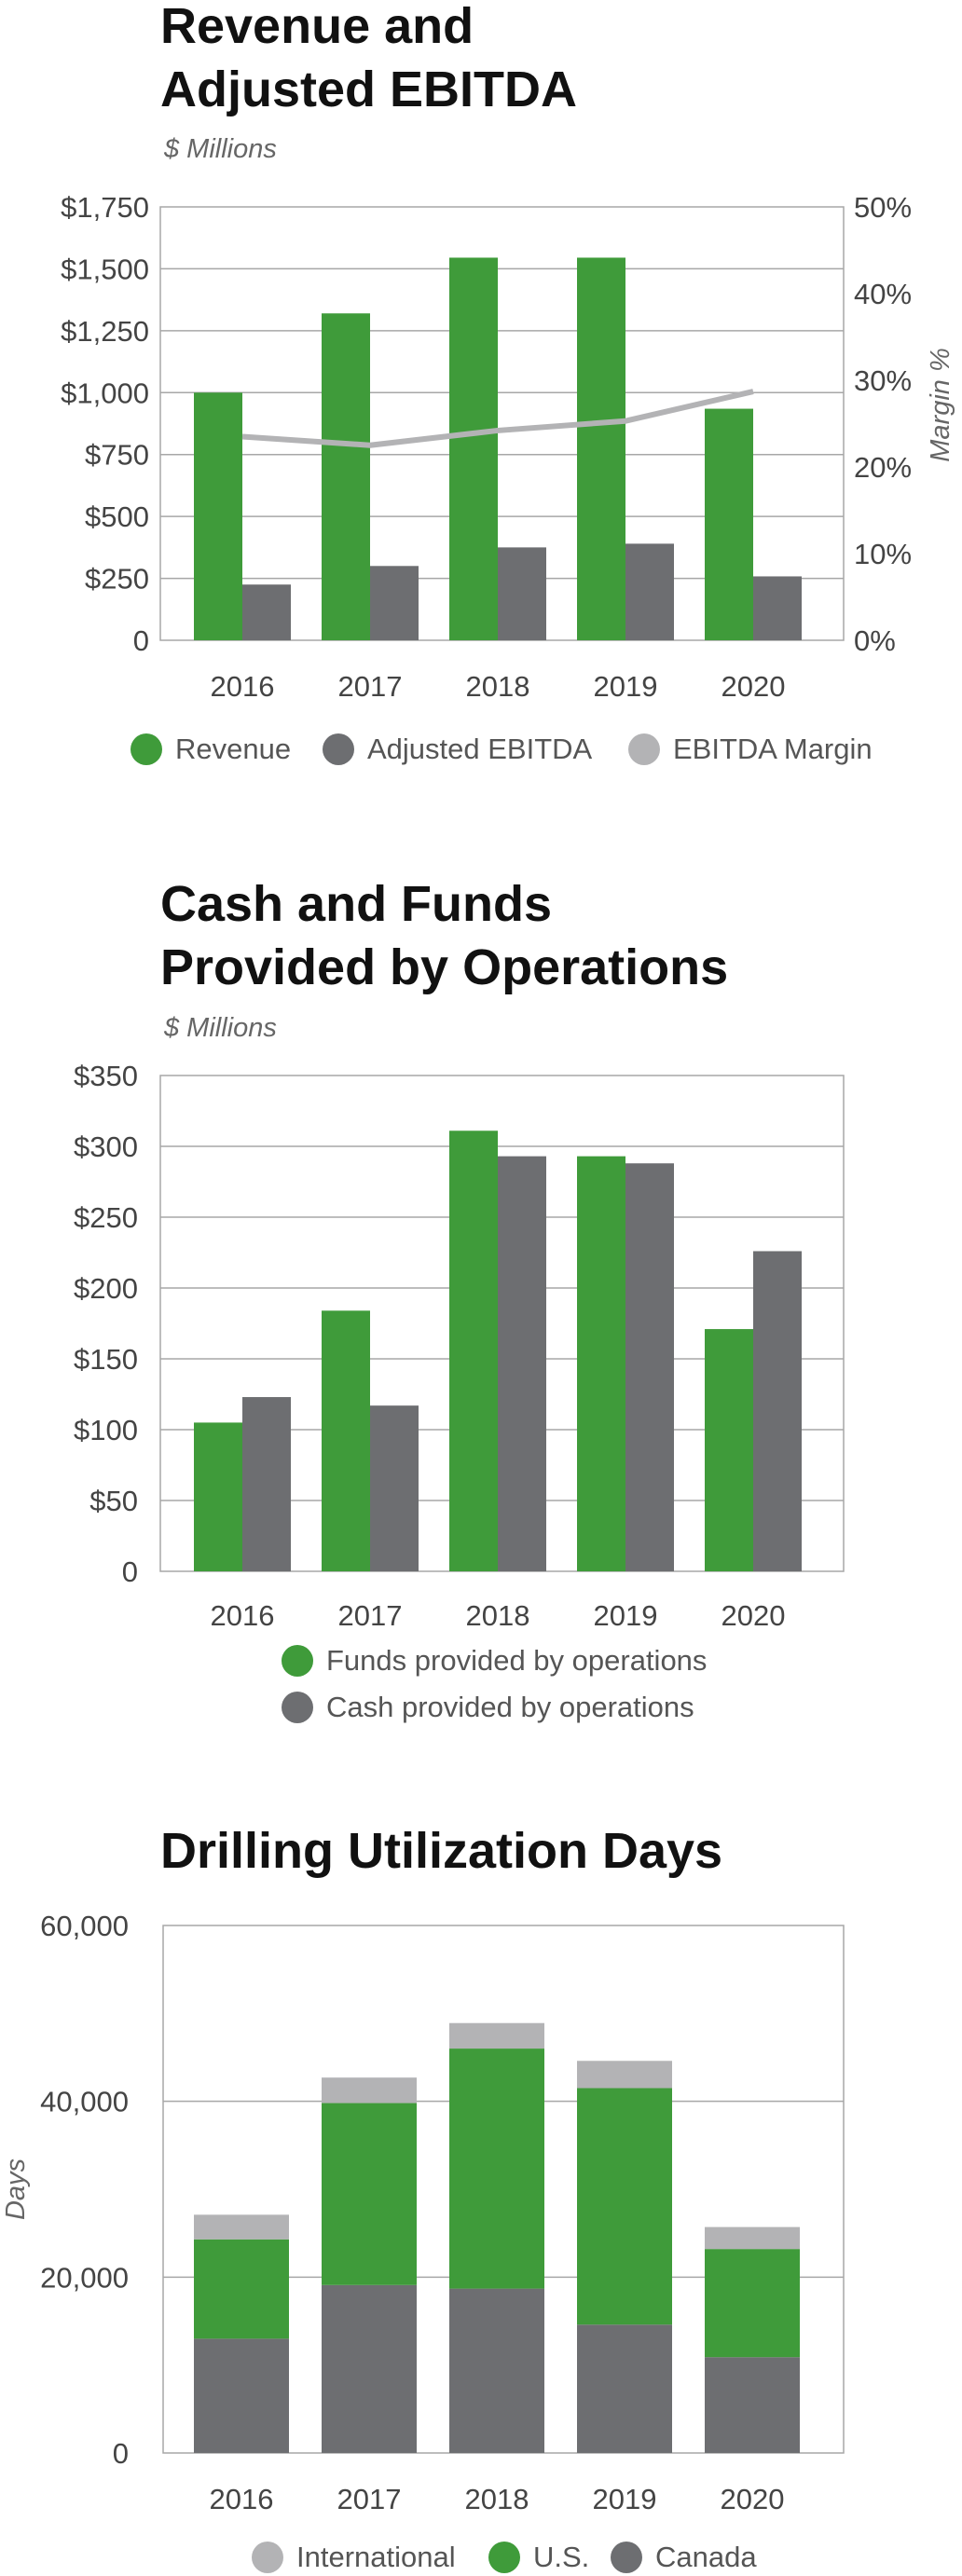  Describe the element at coordinates (117, 516) in the screenshot. I see `y-tick-label: $500` at that location.